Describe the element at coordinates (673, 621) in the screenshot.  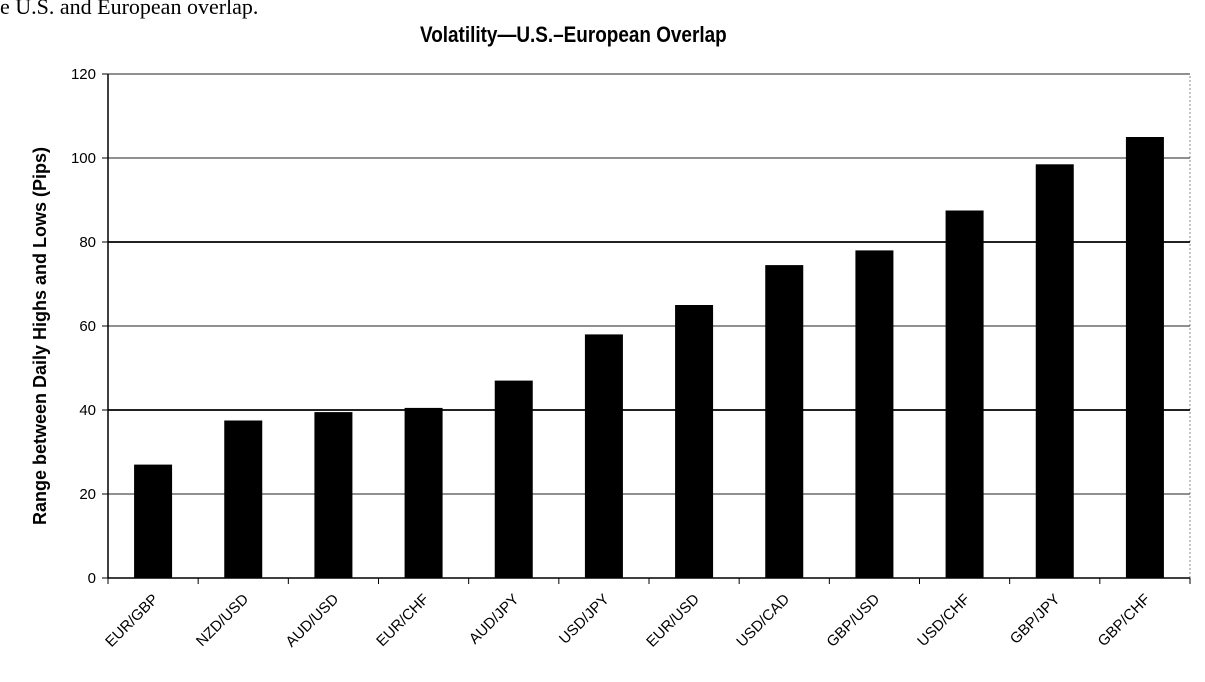
I see `x-tick-label: EUR/USD` at that location.